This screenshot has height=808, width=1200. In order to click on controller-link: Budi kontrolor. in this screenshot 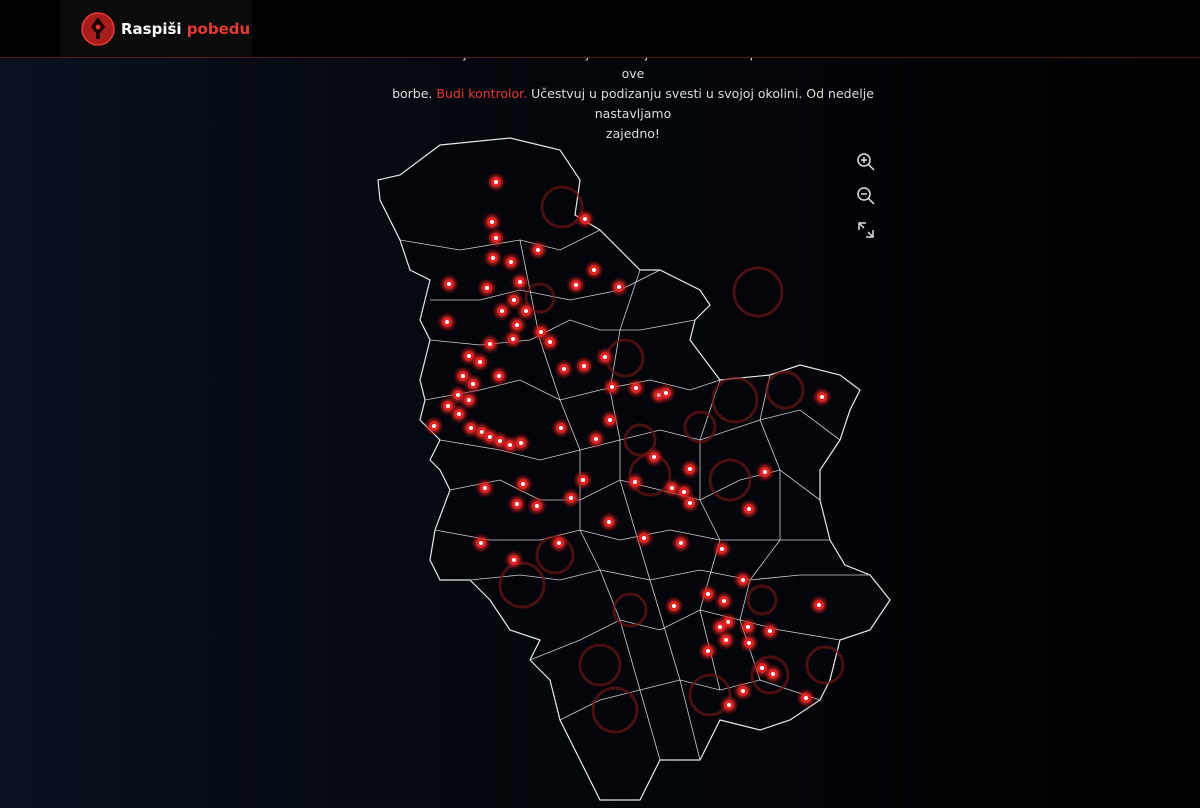, I will do `click(482, 93)`.